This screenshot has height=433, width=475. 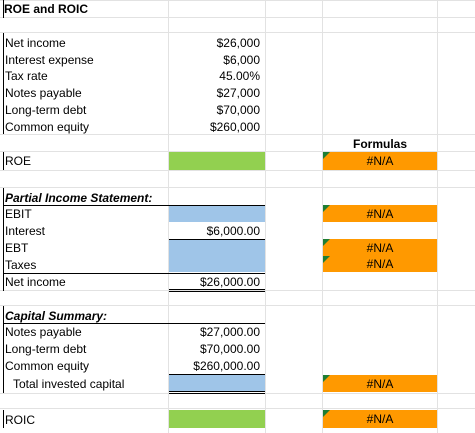 What do you see at coordinates (35, 43) in the screenshot?
I see `input-label-net-income: Net income` at bounding box center [35, 43].